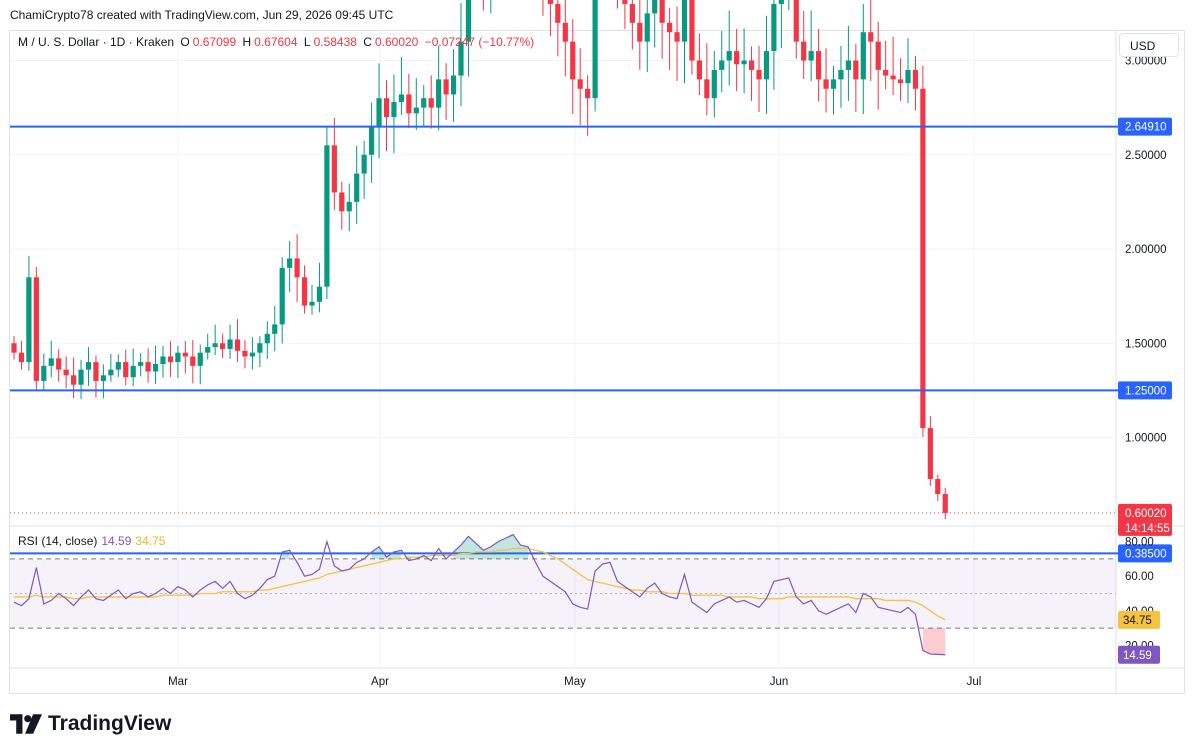 Image resolution: width=1195 pixels, height=755 pixels. Describe the element at coordinates (1146, 514) in the screenshot. I see `last-price-label: 0.60020` at that location.